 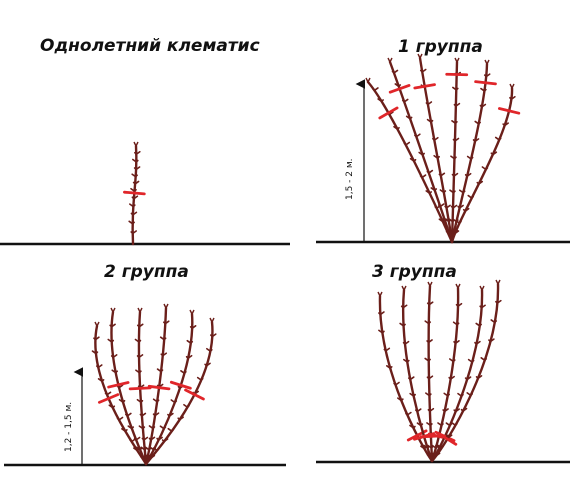 What do you see at coordinates (439, 371) in the screenshot?
I see `group3-plant` at bounding box center [439, 371].